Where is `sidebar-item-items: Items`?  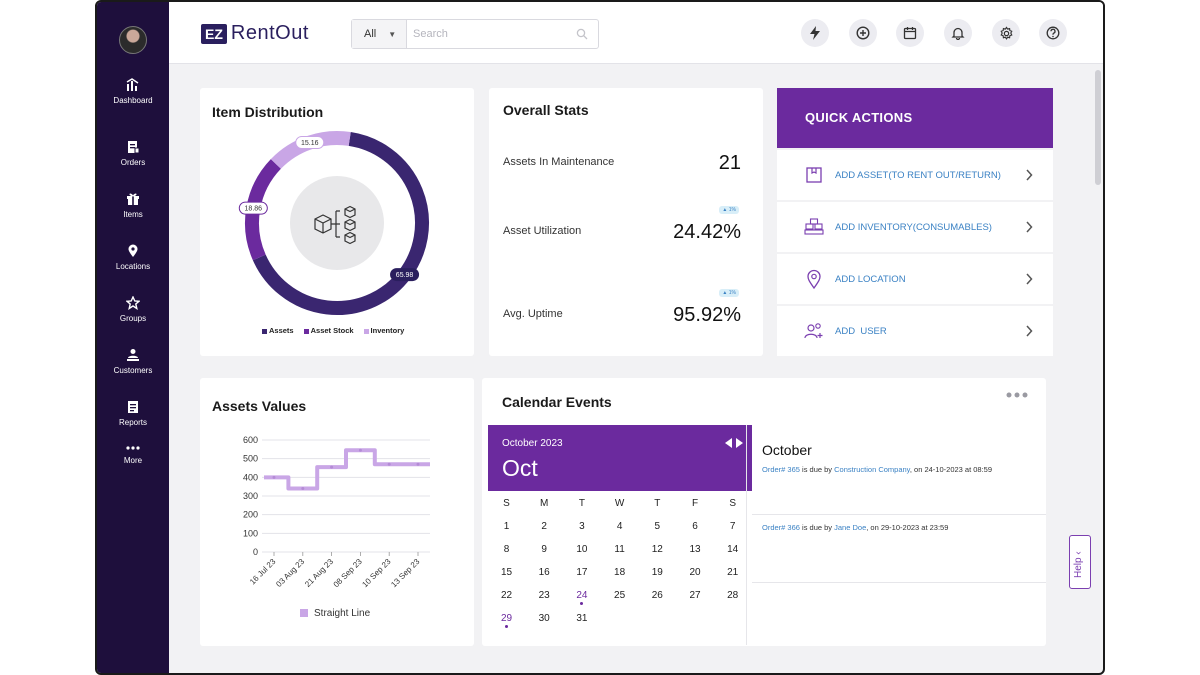 sidebar-item-items: Items is located at coordinates (133, 205).